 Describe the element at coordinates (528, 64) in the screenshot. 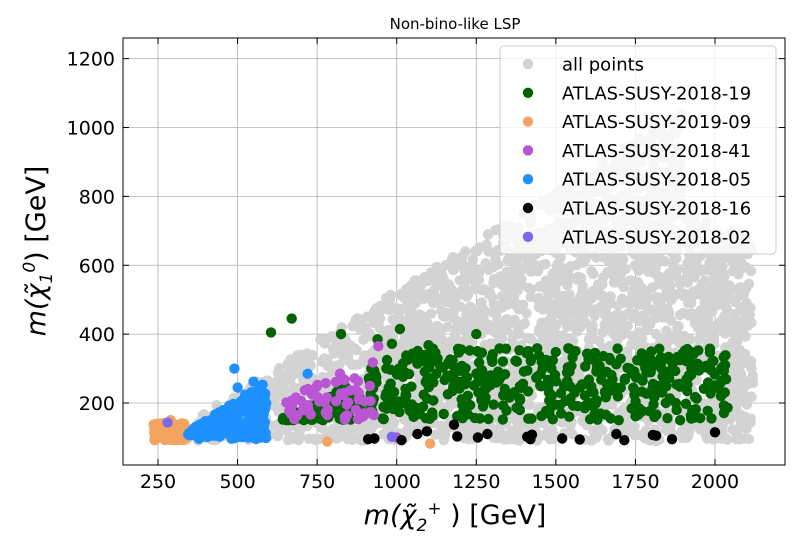

I see `legend-marker` at that location.